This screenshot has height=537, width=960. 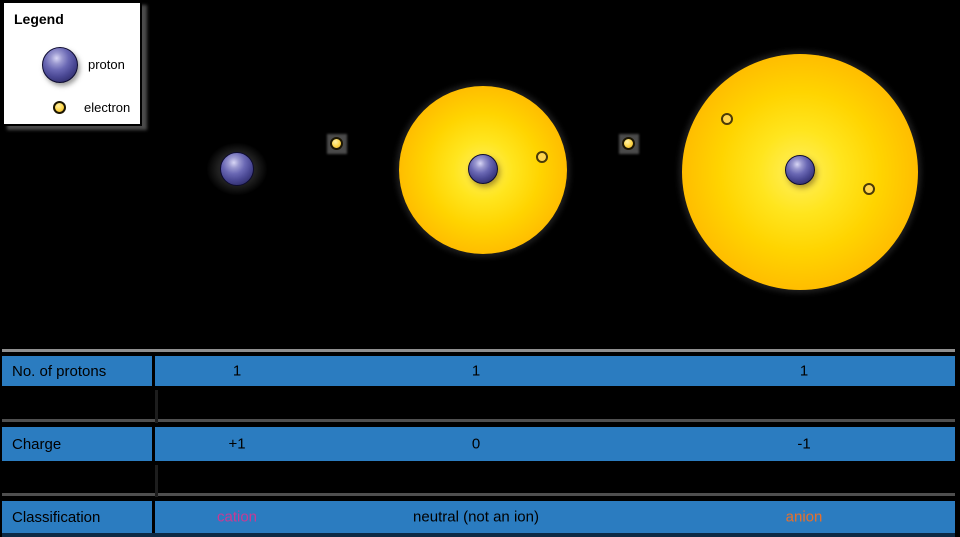 What do you see at coordinates (106, 64) in the screenshot?
I see `legend-proton-label: proton` at bounding box center [106, 64].